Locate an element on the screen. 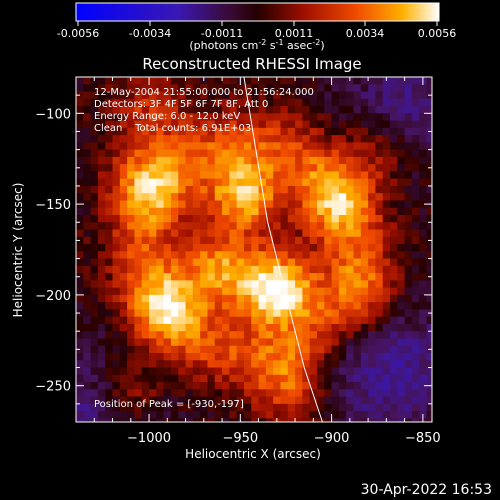 The image size is (500, 500). colorbar-ticks: -0.0056 -0.0034 -0.0011 0.0011 0.0034 0.0056 is located at coordinates (256, 30).